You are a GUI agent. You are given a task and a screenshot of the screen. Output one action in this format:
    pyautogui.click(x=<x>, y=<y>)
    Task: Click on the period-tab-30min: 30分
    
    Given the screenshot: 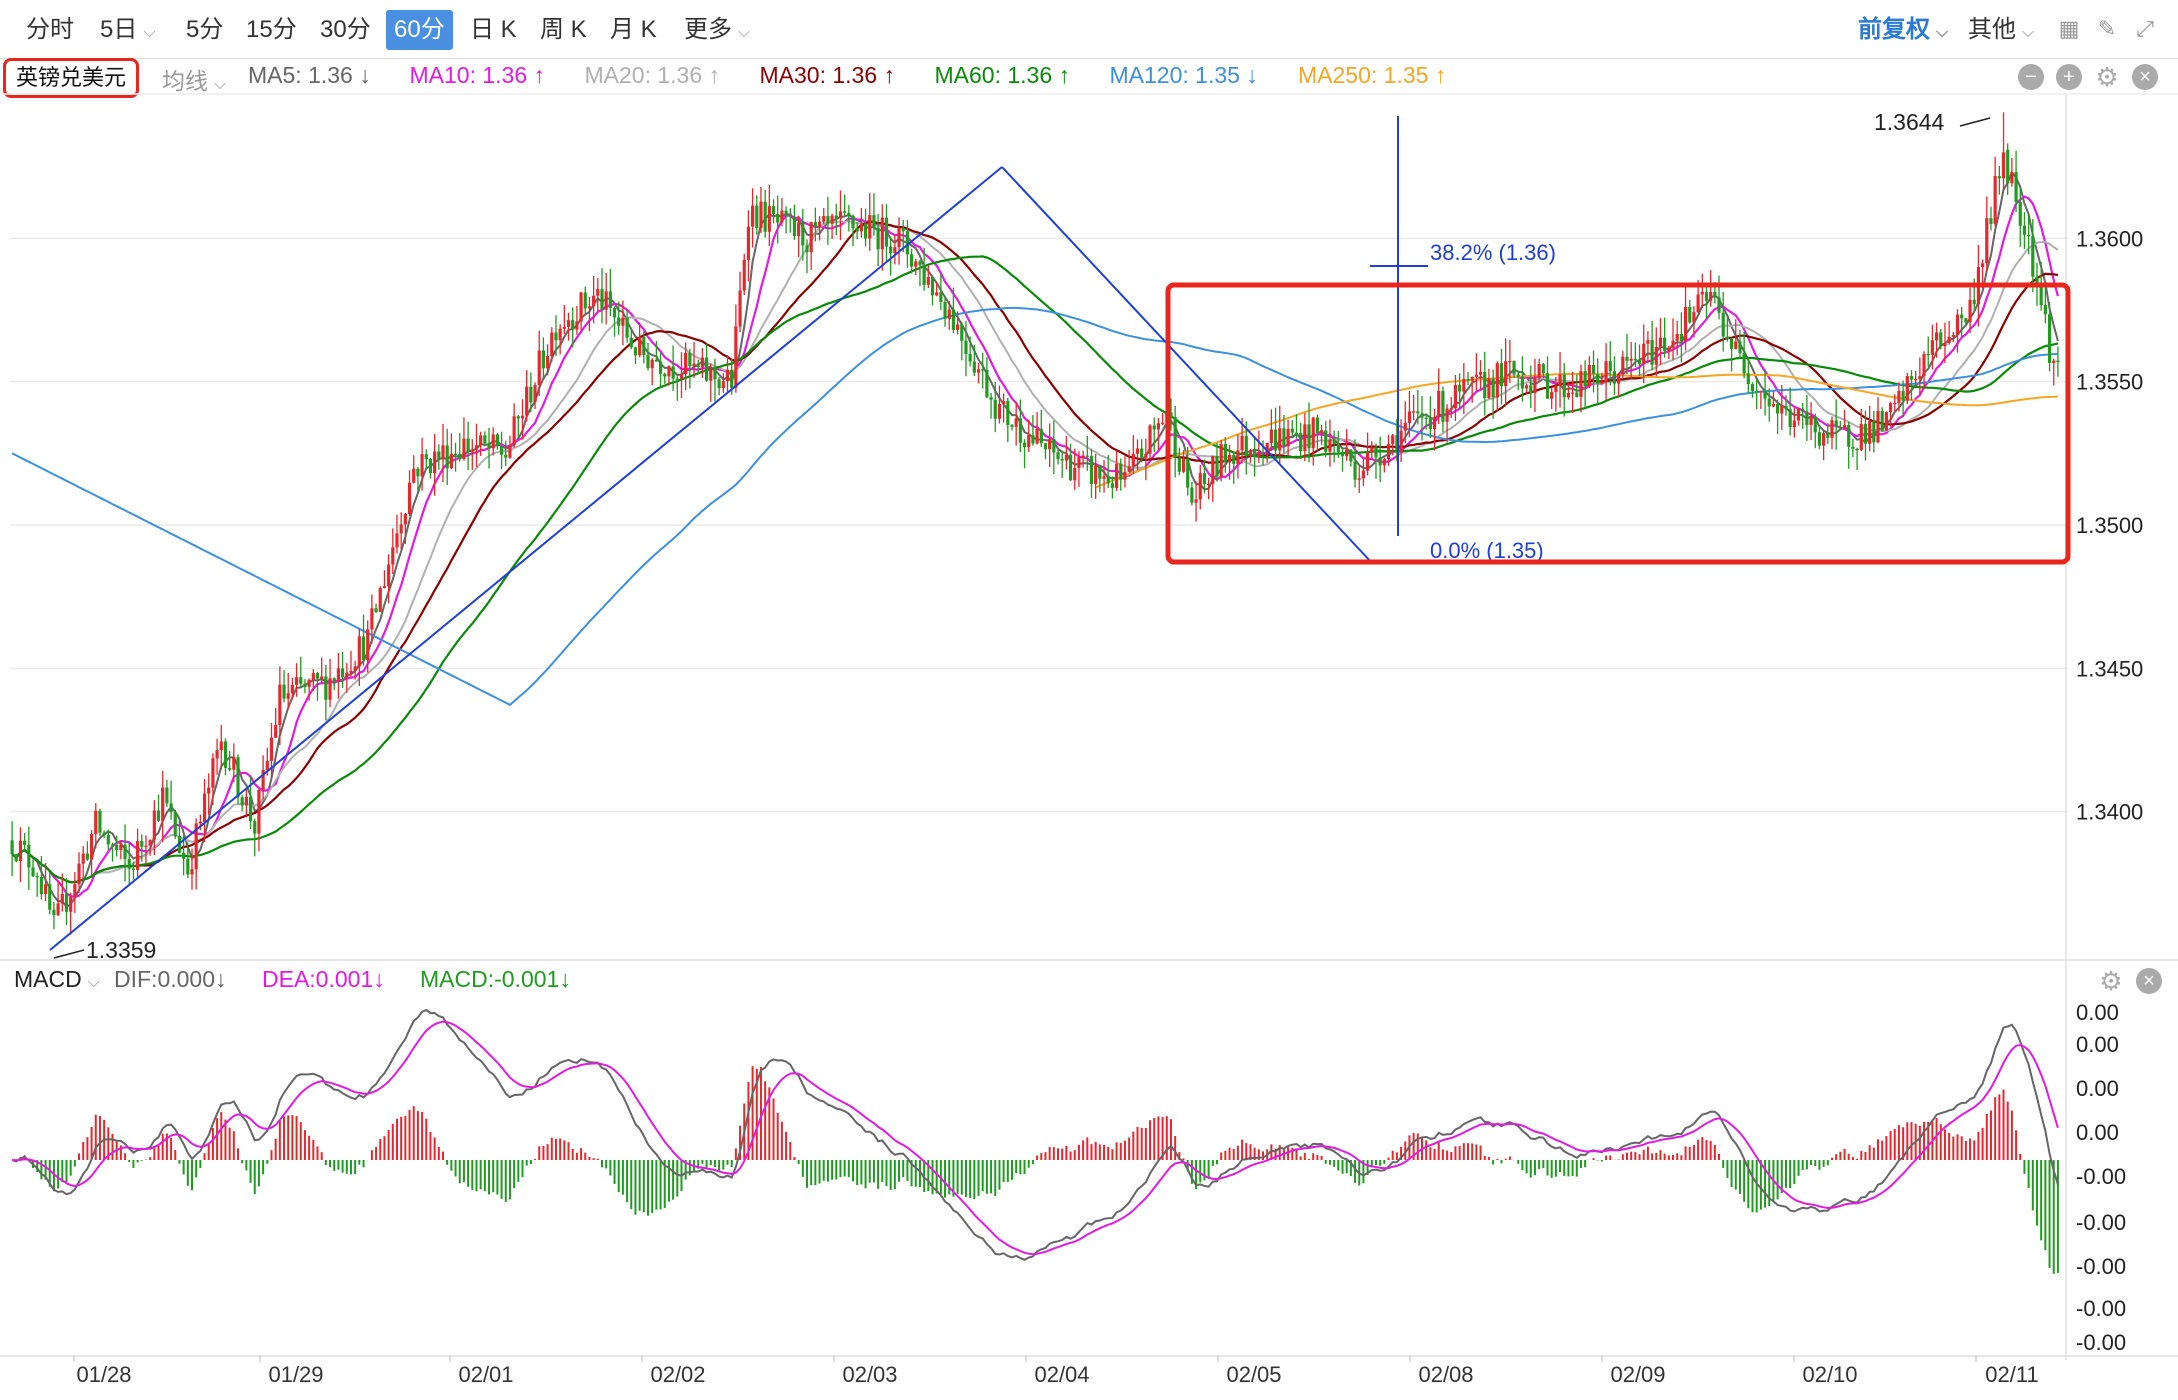 What is the action you would take?
    pyautogui.click(x=345, y=29)
    